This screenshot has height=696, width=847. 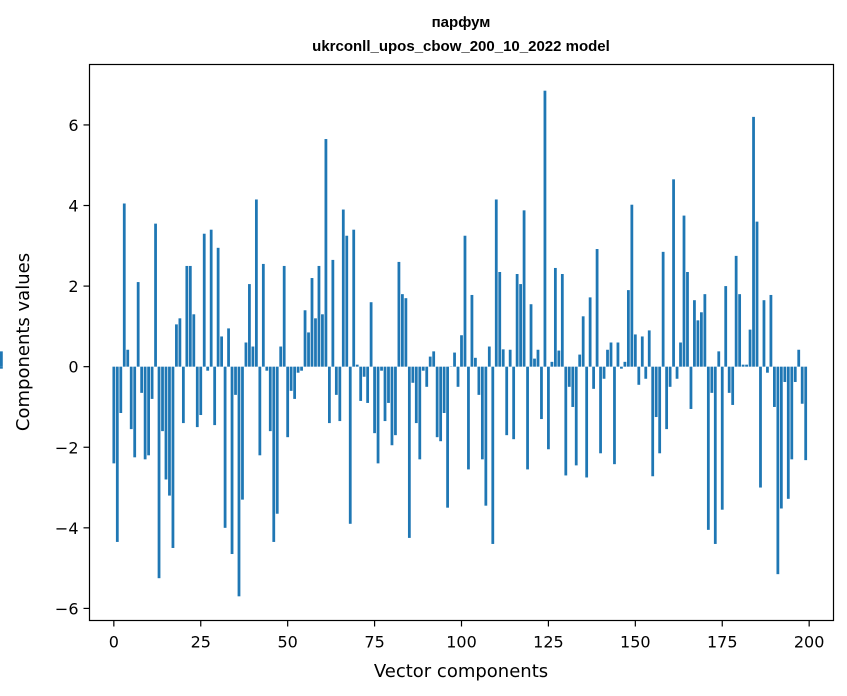 What do you see at coordinates (461, 46) in the screenshot?
I see `chart-subtitle: ukrconll_upos_cbow_200_10_2022 model` at bounding box center [461, 46].